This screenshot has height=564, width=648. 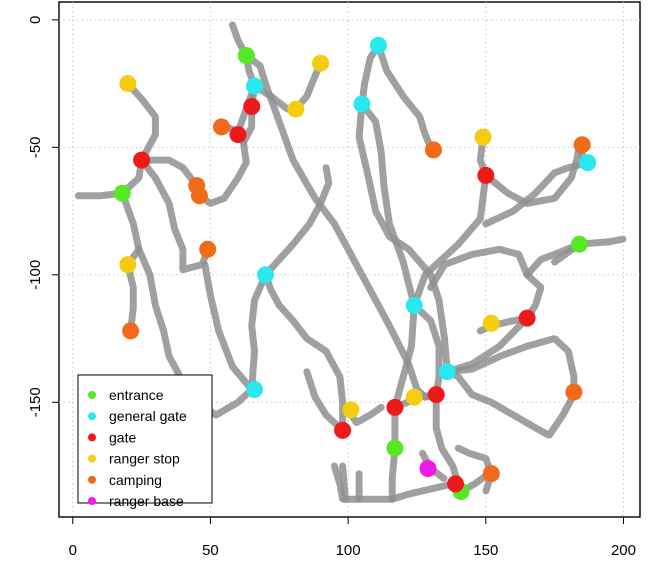 I want to click on legend-marker-general-gate, so click(x=92, y=416).